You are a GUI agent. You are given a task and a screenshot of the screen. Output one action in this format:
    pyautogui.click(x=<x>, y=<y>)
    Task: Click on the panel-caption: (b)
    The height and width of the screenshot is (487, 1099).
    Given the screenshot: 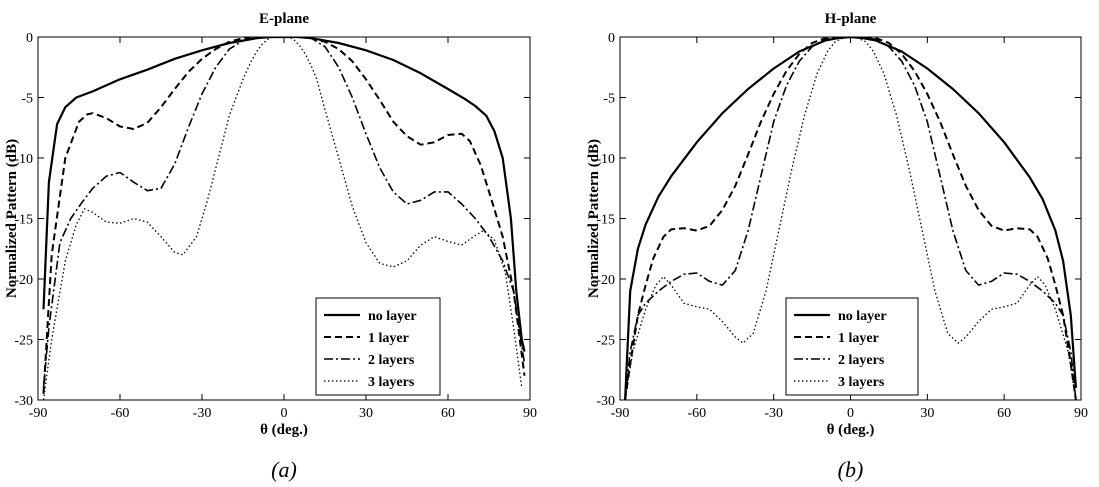 What is the action you would take?
    pyautogui.click(x=851, y=469)
    